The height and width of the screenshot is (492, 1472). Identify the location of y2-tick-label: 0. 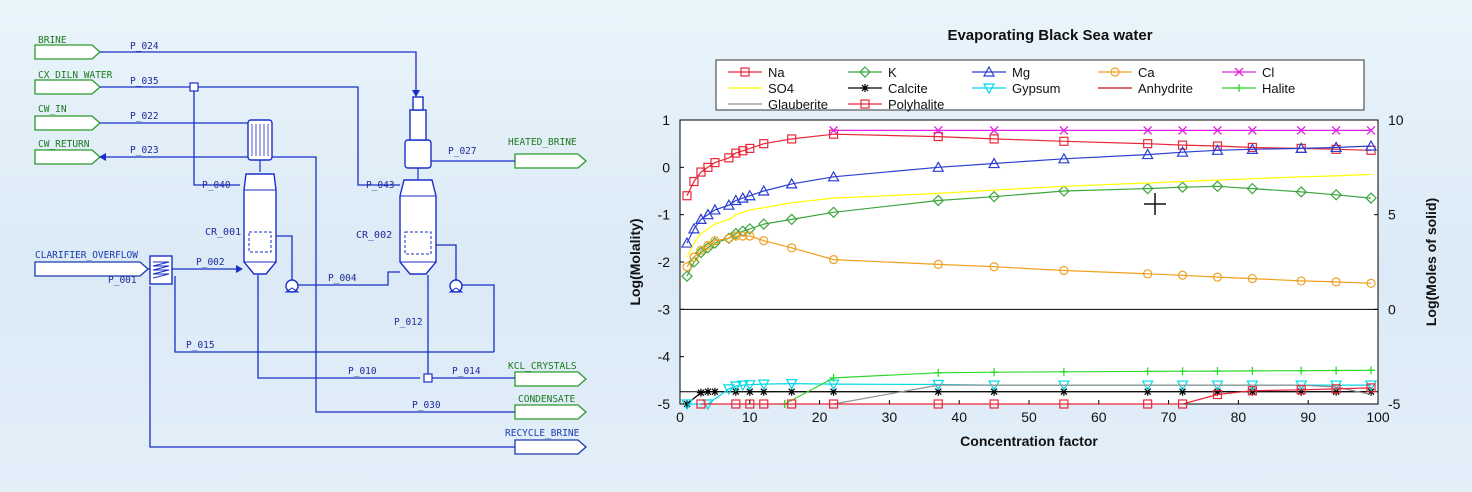
(1392, 309).